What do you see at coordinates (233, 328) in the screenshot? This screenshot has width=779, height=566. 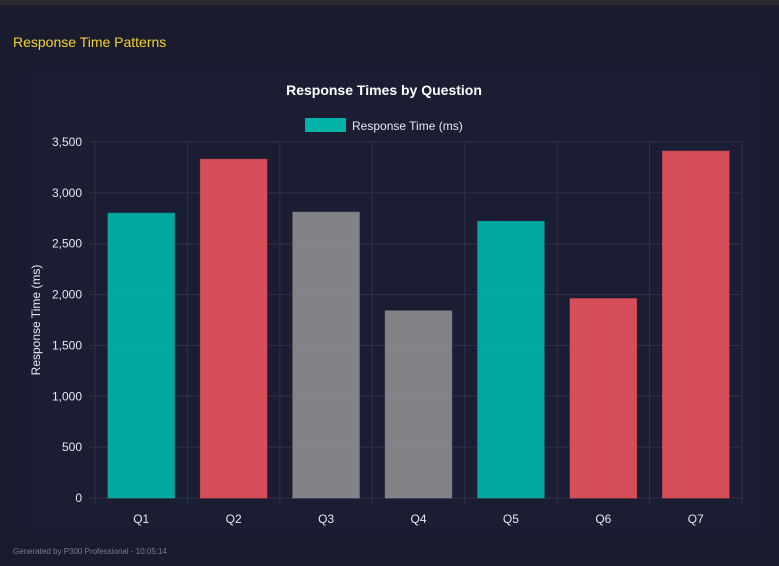 I see `bar-q2` at bounding box center [233, 328].